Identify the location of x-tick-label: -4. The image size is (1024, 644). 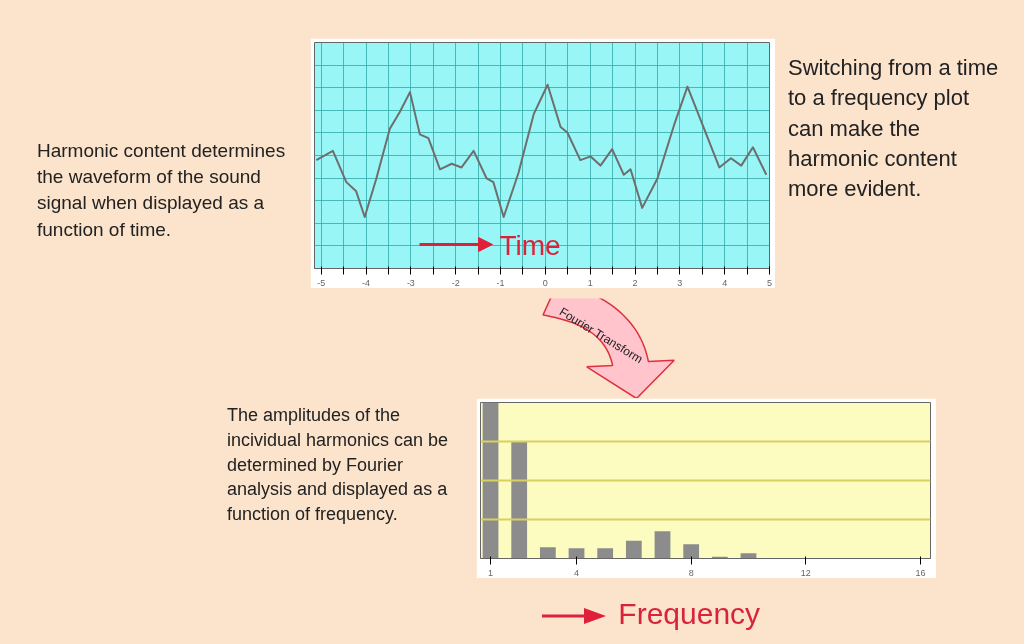
(366, 282).